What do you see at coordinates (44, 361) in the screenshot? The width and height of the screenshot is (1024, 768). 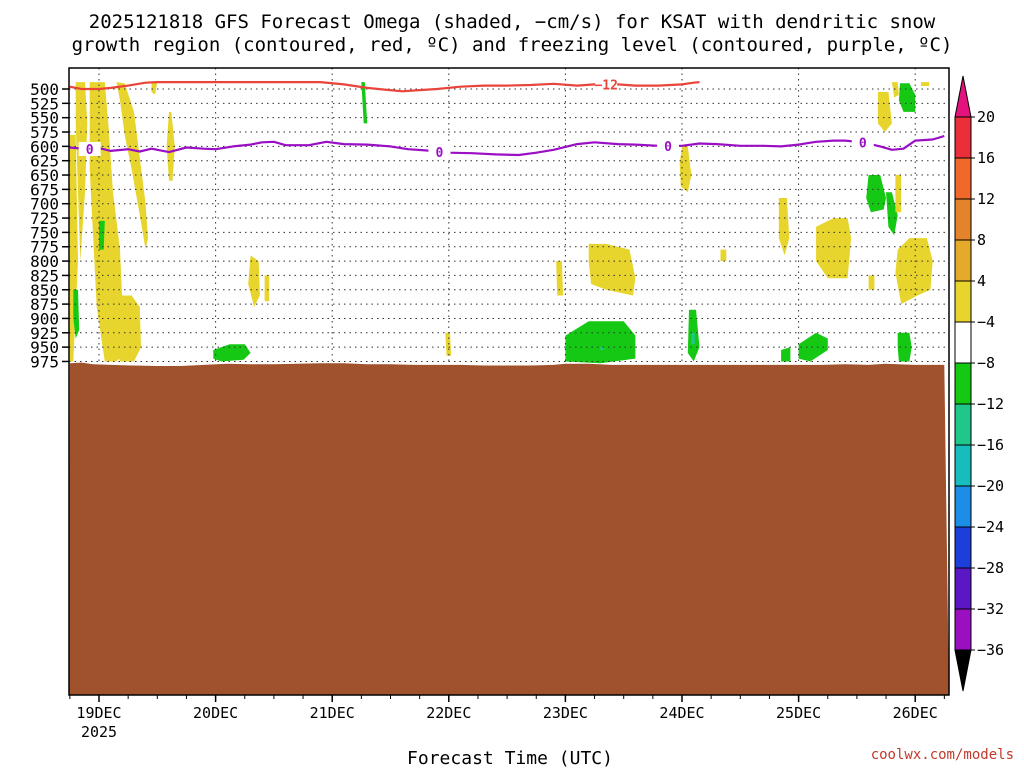 I see `pressure-tick-label: 975` at bounding box center [44, 361].